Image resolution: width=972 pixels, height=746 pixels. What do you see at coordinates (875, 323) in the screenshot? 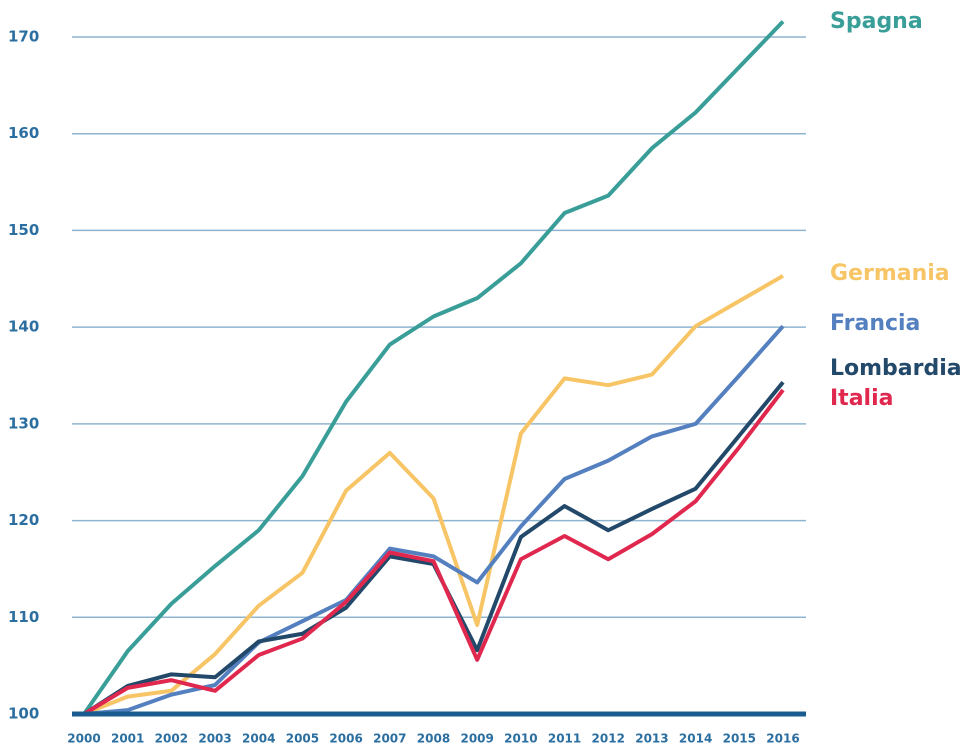
I see `series-label: Francia` at bounding box center [875, 323].